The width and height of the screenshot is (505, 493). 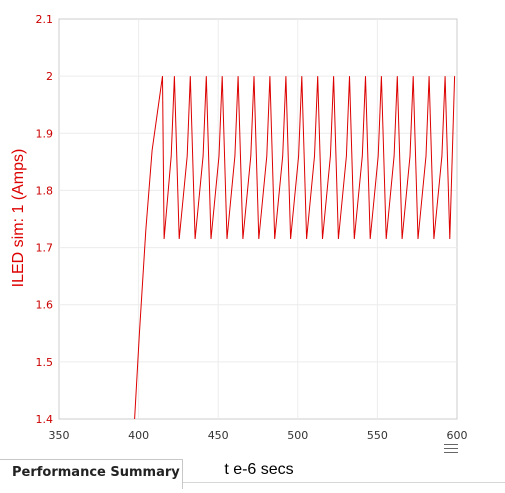 I want to click on x-tick-label: 450, so click(x=218, y=435).